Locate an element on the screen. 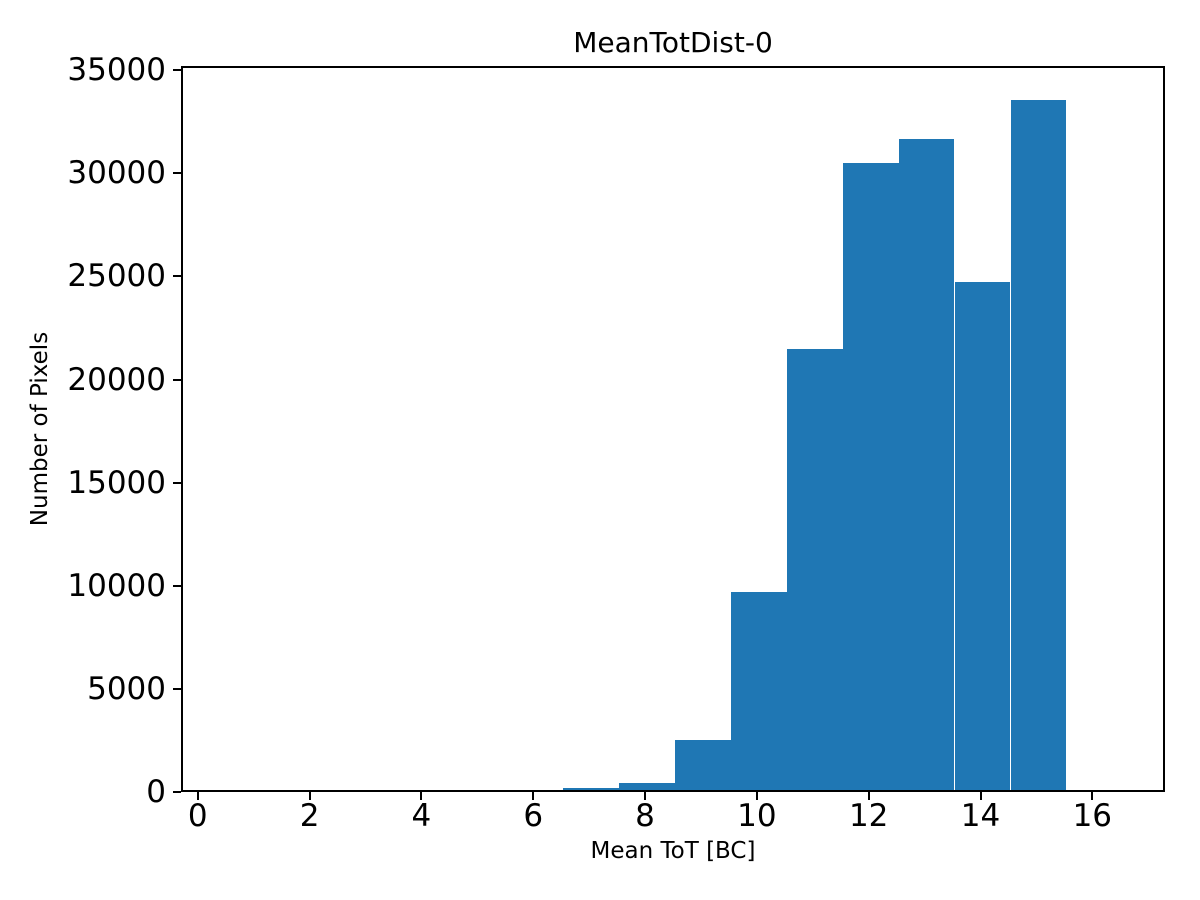 Image resolution: width=1200 pixels, height=900 pixels. x-tick-label: 14 is located at coordinates (980, 816).